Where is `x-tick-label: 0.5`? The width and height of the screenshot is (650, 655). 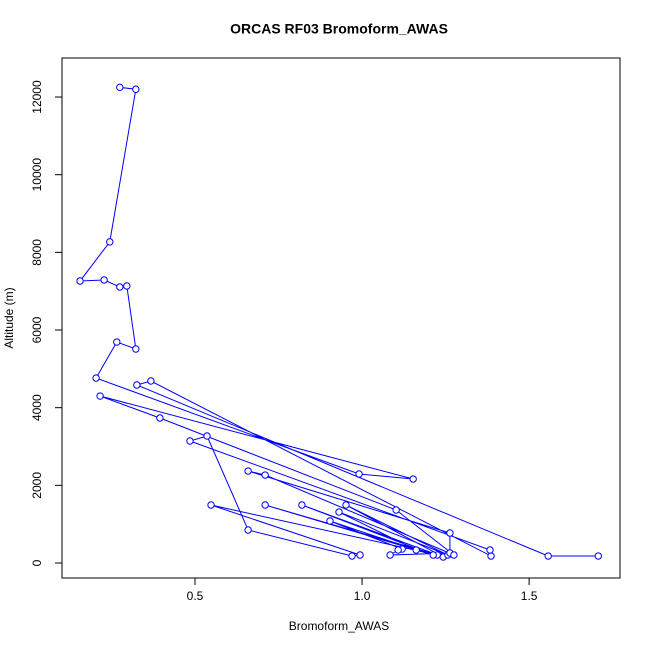 x-tick-label: 0.5 is located at coordinates (195, 596).